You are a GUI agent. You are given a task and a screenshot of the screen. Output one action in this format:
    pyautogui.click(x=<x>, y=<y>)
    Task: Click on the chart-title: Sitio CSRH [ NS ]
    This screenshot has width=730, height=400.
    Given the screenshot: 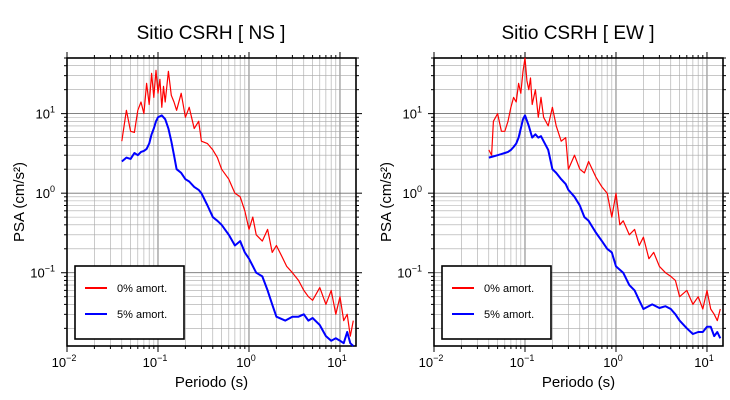 What is the action you would take?
    pyautogui.click(x=211, y=33)
    